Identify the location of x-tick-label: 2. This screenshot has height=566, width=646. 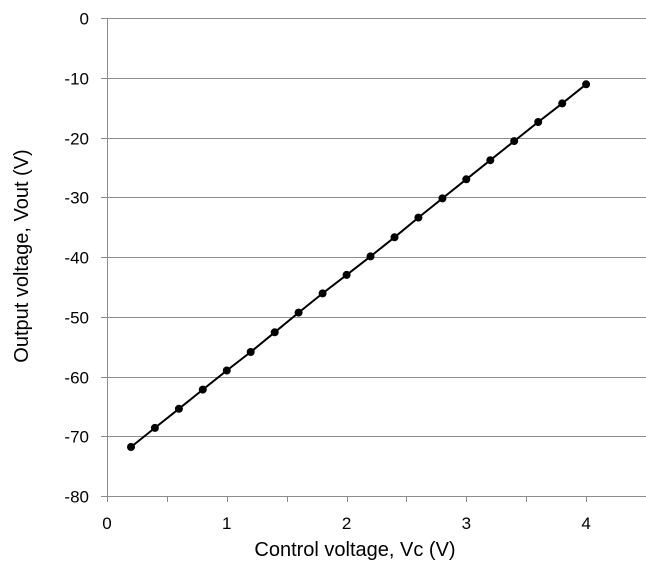
(346, 523).